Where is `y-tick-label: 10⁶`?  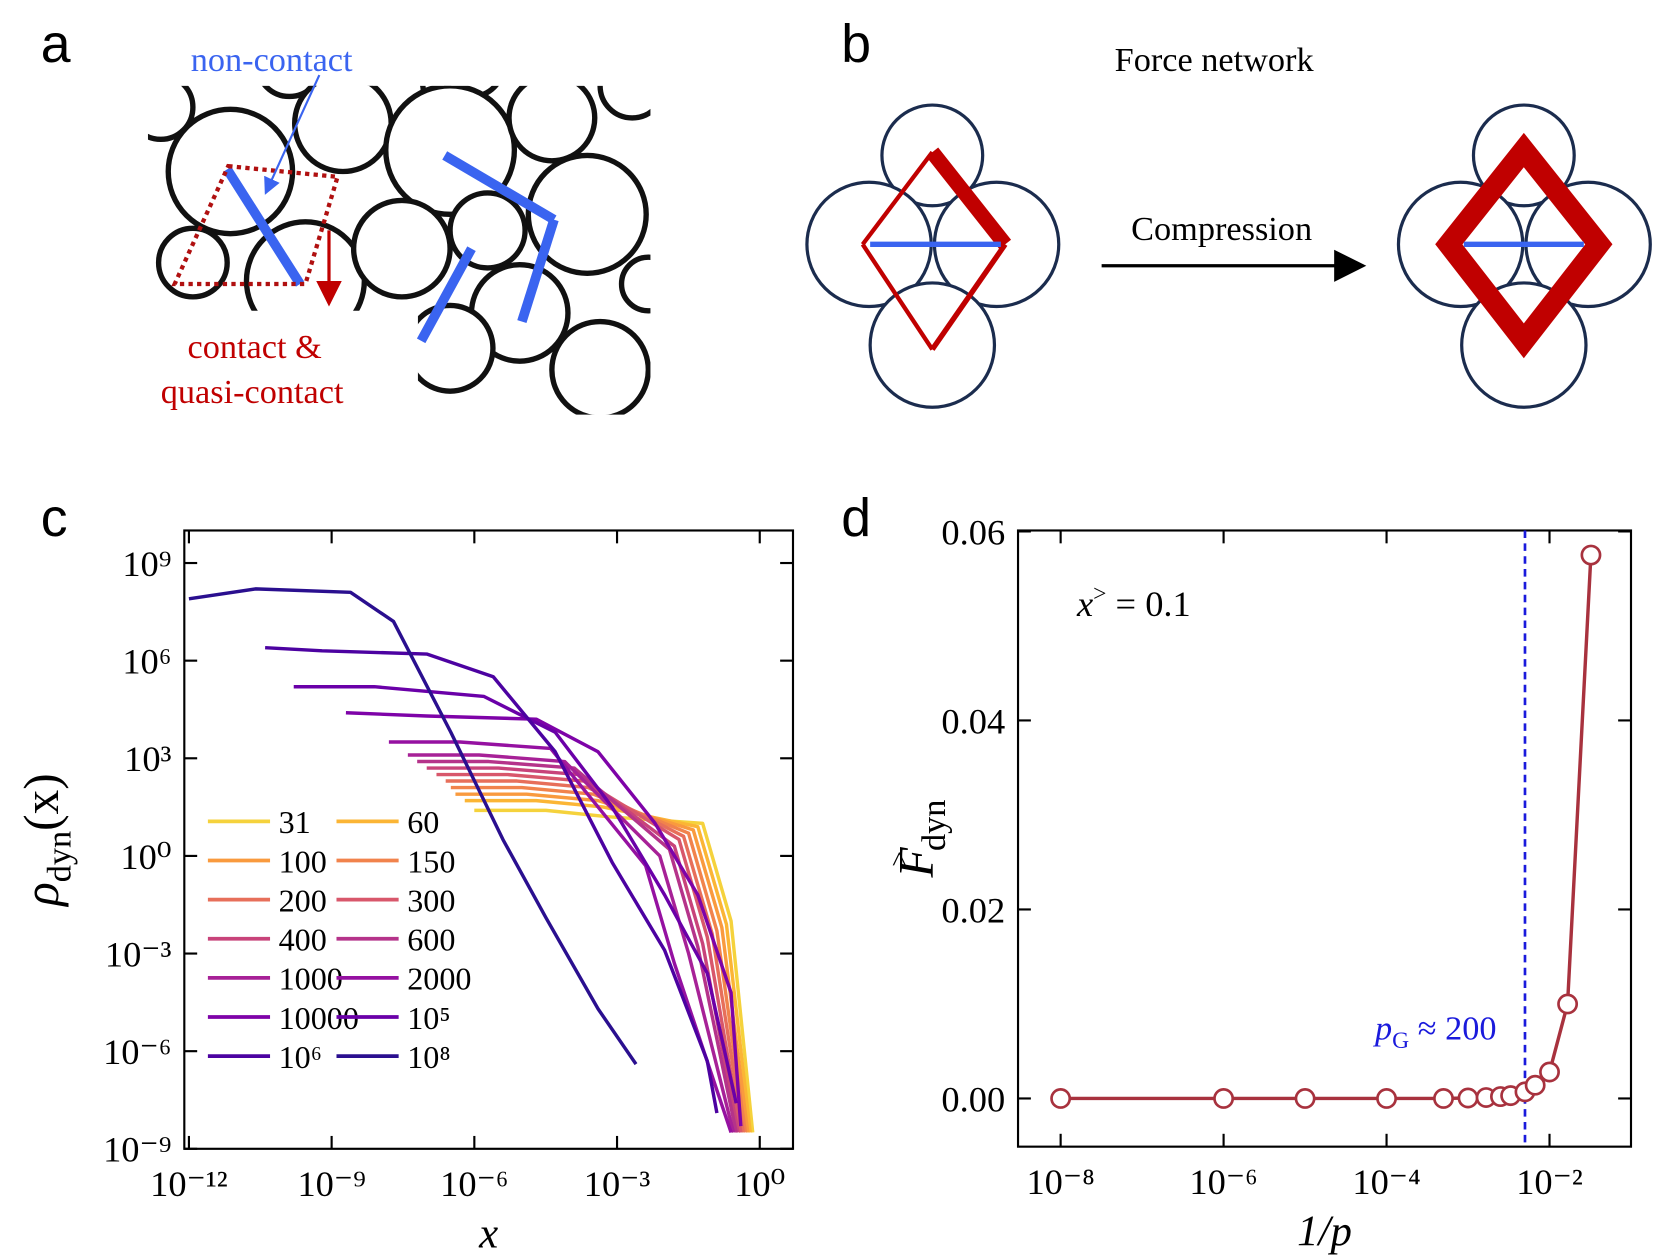 y-tick-label: 10⁶ is located at coordinates (146, 662).